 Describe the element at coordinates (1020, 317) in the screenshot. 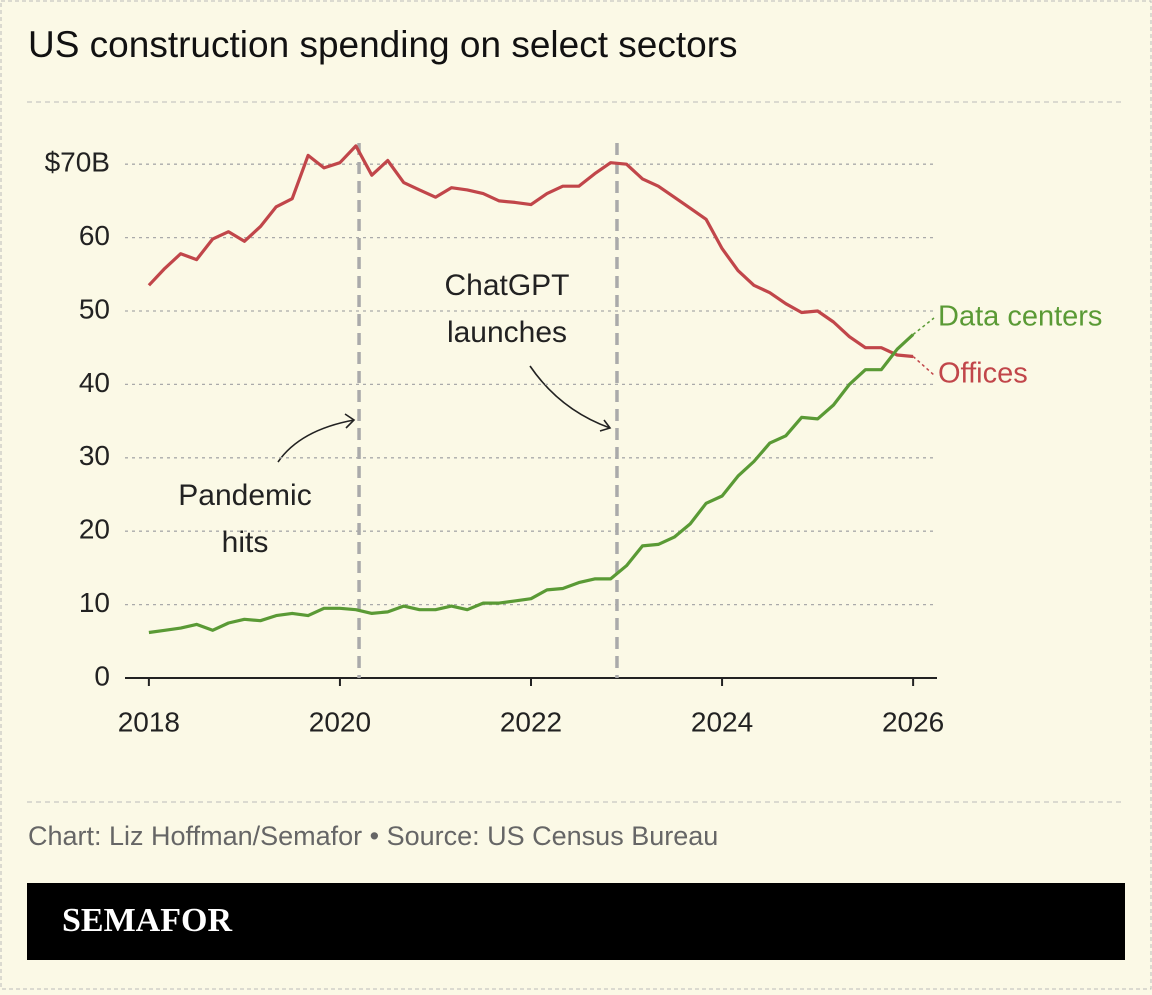

I see `series-label: Data centers` at that location.